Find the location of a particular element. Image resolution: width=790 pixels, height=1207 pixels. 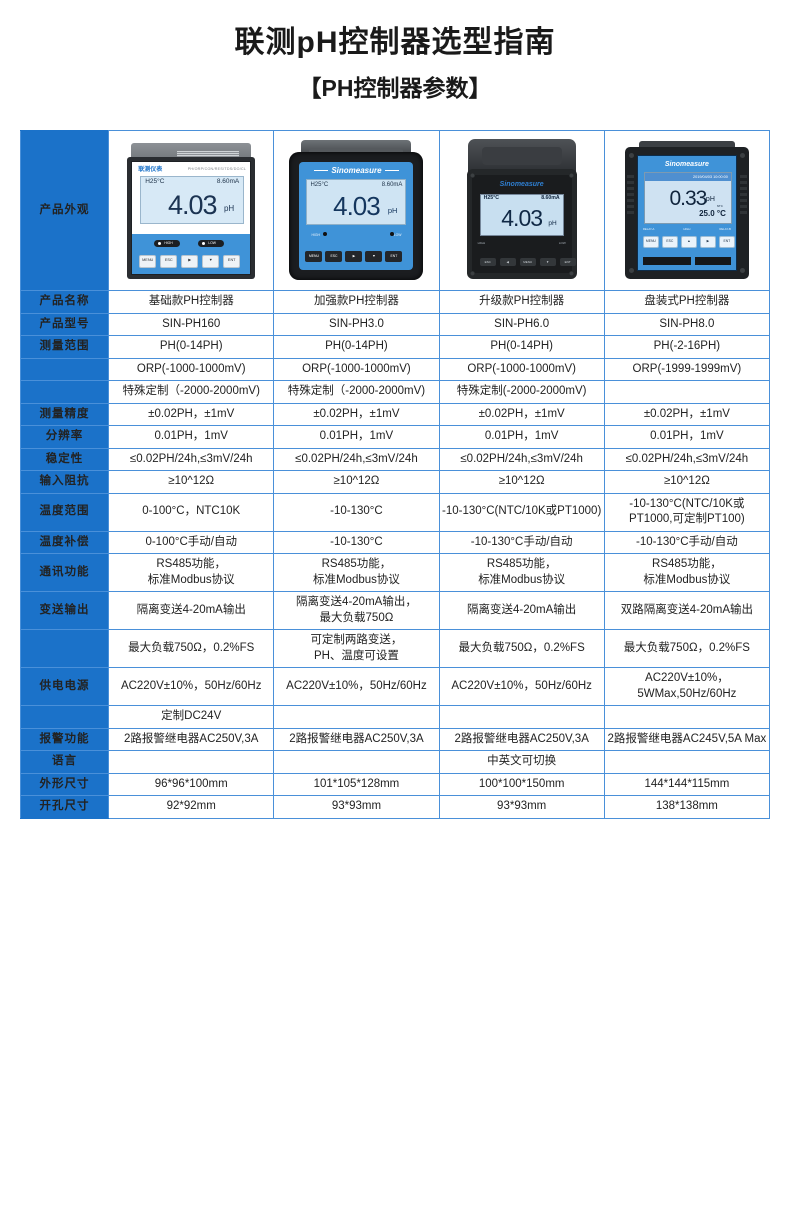

table-cell: 0.01PH，1mV is located at coordinates (687, 437).